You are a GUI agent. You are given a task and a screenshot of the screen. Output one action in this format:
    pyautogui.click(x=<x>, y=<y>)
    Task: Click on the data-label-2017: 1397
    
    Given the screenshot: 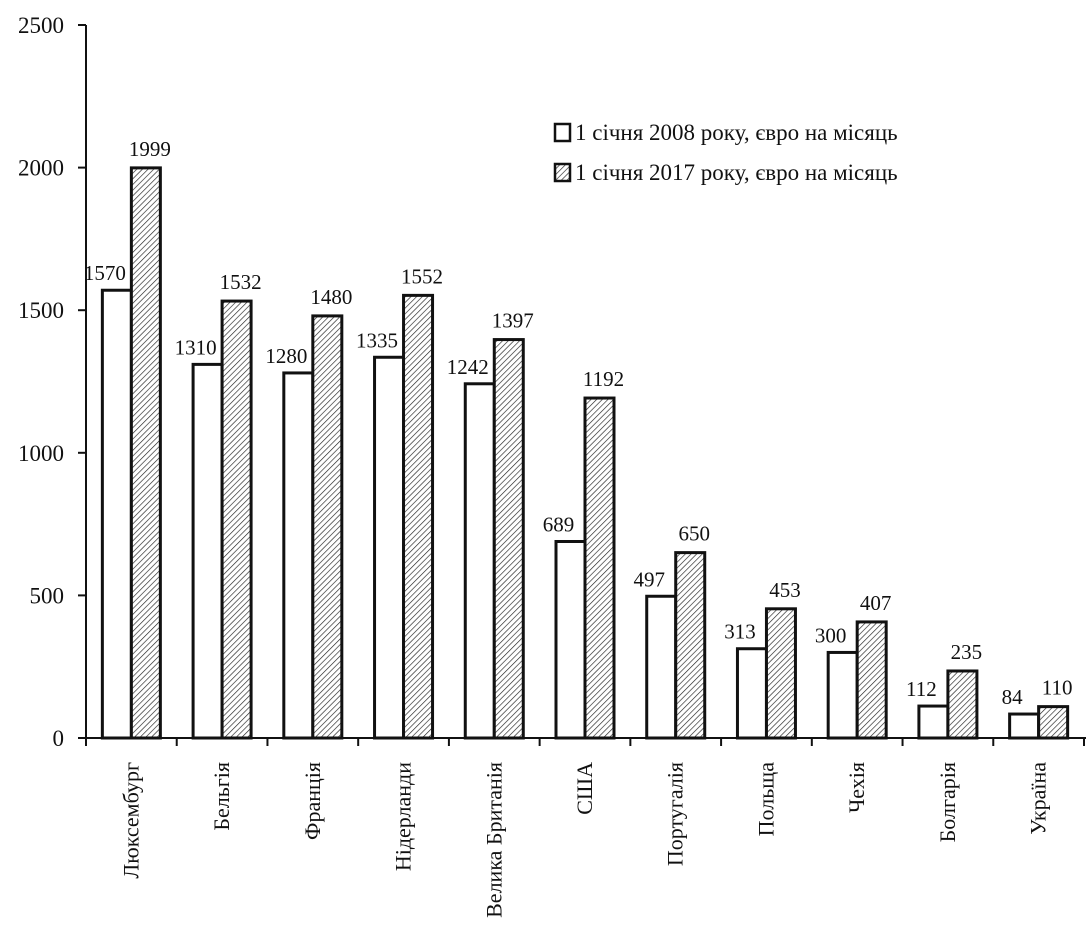 What is the action you would take?
    pyautogui.click(x=513, y=321)
    